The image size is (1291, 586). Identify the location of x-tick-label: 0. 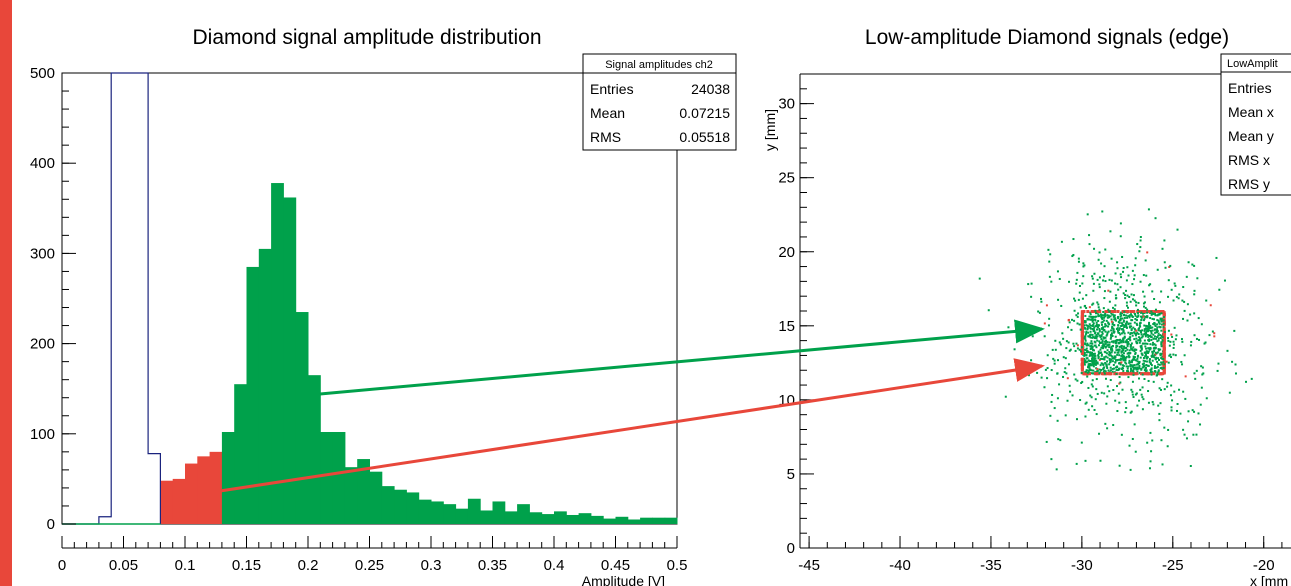
(62, 565).